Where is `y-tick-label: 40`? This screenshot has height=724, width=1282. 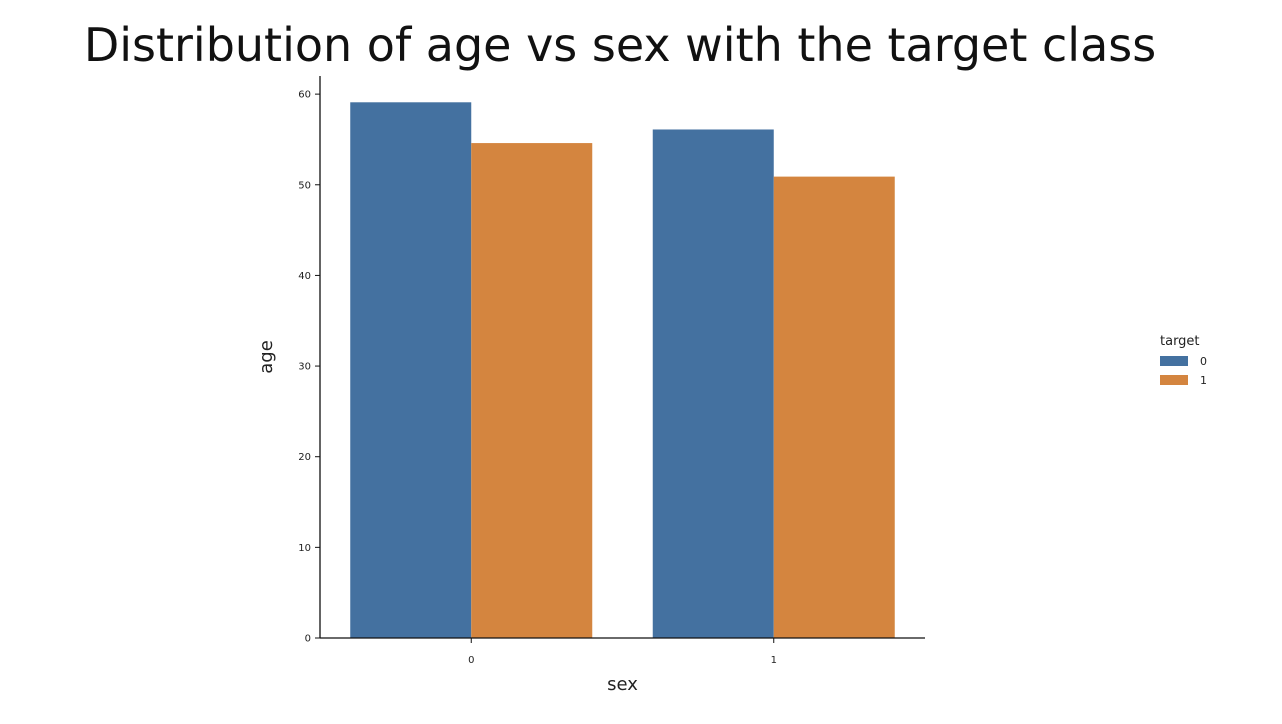
y-tick-label: 40 is located at coordinates (304, 276).